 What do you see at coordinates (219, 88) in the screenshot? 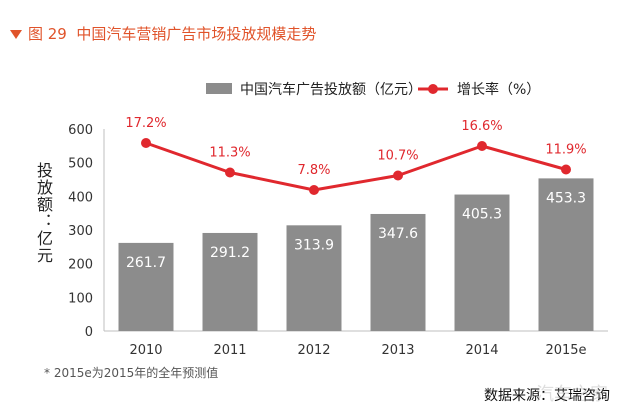
I see `legend-bar-swatch` at bounding box center [219, 88].